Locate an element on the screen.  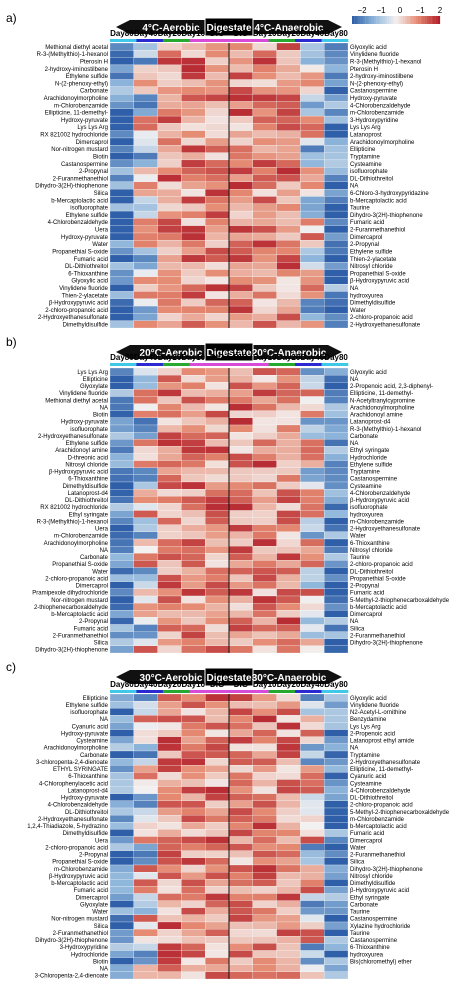
row-label-right: isofluorophate is located at coordinates (369, 172).